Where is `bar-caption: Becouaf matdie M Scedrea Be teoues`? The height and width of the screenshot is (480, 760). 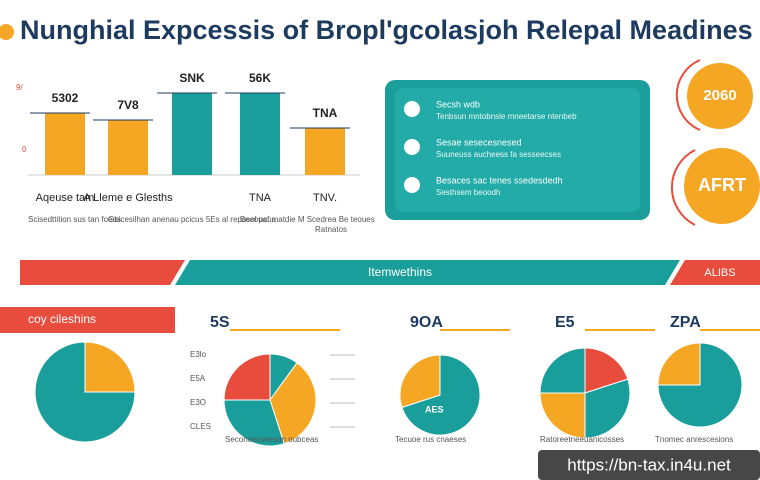
bar-caption: Becouaf matdie M Scedrea Be teoues is located at coordinates (307, 219).